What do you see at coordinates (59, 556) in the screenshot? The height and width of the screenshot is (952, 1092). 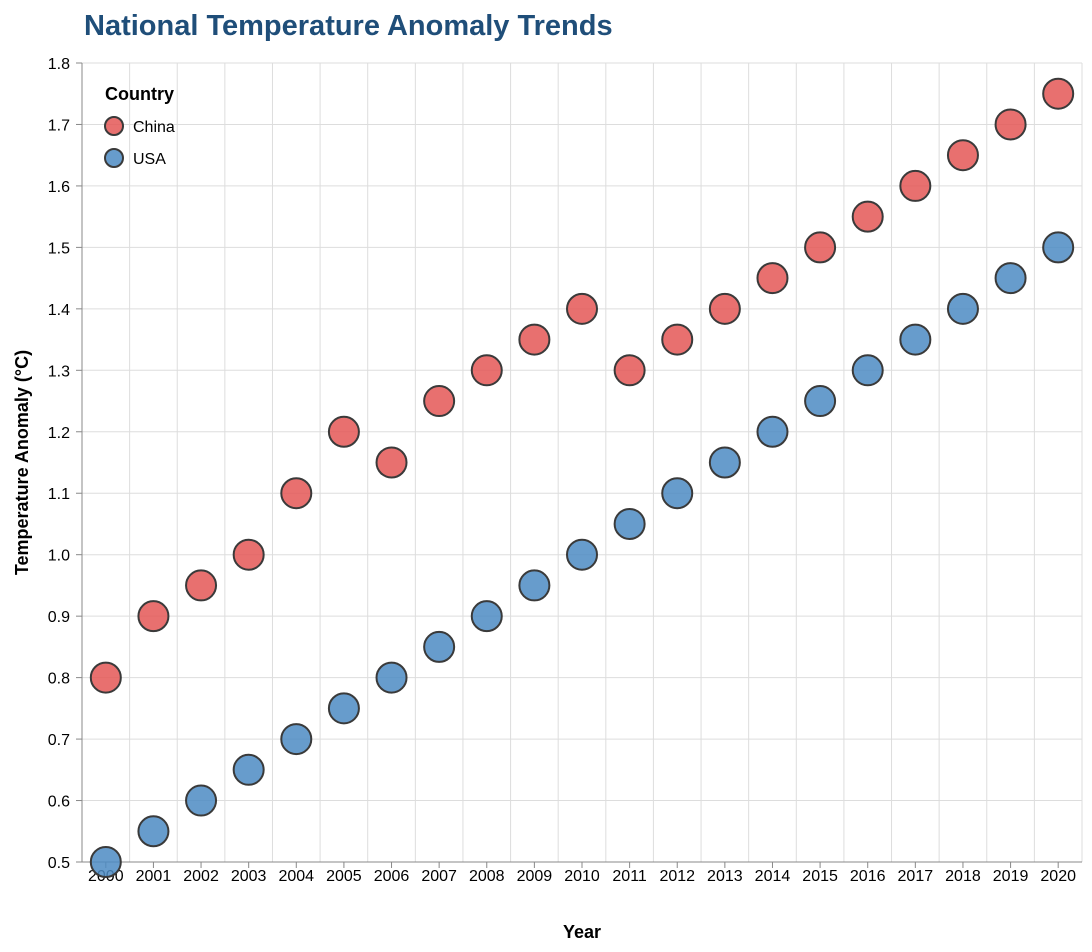 I see `y-tick-label: 1.0` at bounding box center [59, 556].